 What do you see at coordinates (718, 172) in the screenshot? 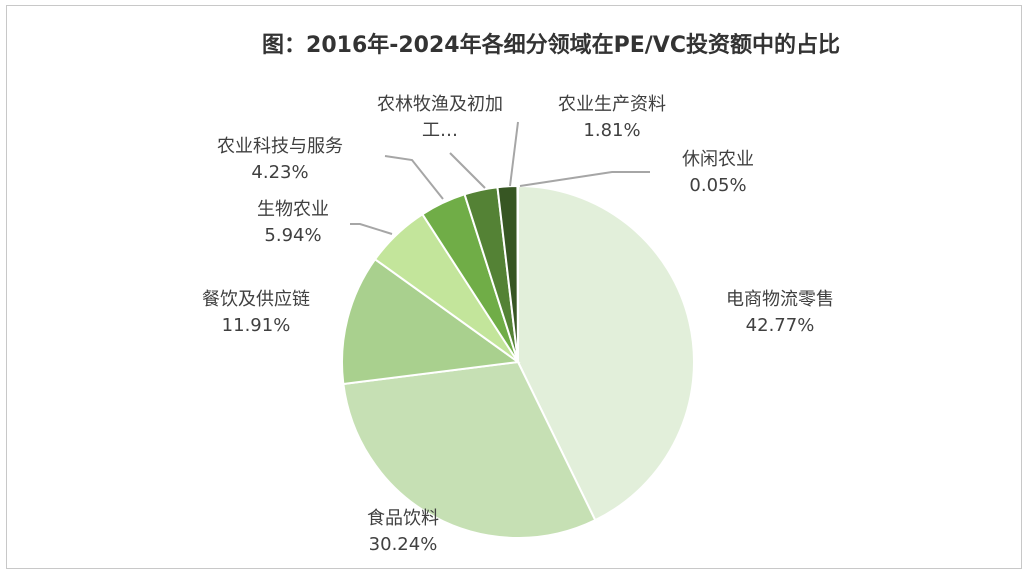
I see `slice-label: 休闲农业 0.05%` at bounding box center [718, 172].